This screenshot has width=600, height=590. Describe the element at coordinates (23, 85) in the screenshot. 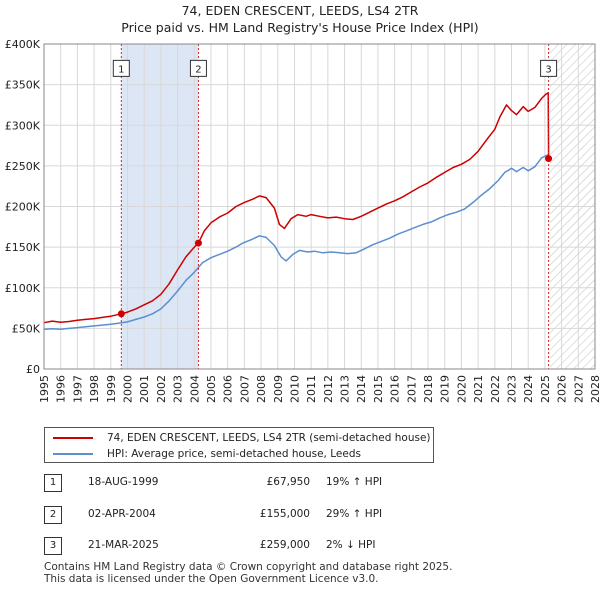

I see `y-tick-label: £350K` at that location.